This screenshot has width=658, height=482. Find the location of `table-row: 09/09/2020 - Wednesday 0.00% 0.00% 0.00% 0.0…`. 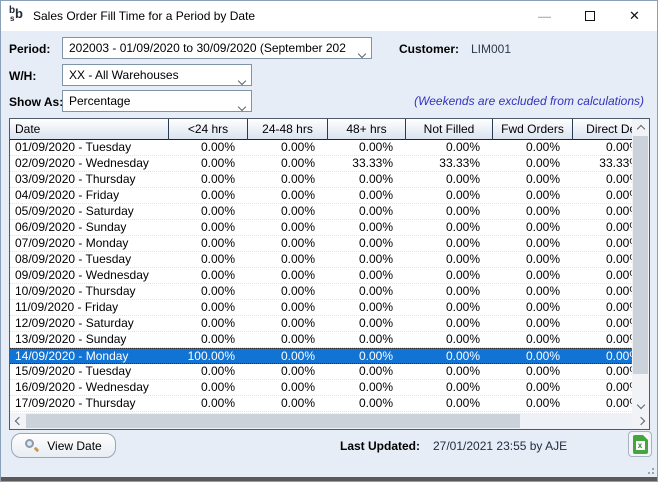

table-row: 09/09/2020 - Wednesday 0.00% 0.00% 0.00% 0.0… is located at coordinates (321, 276).